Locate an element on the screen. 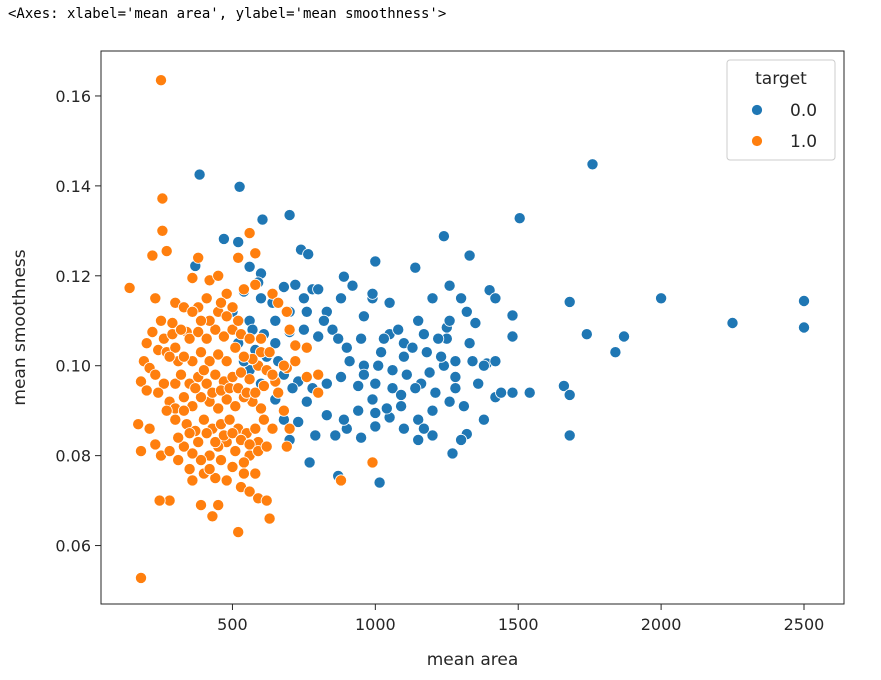 The height and width of the screenshot is (680, 881). y-tick-label-5: 0.16 is located at coordinates (73, 96).